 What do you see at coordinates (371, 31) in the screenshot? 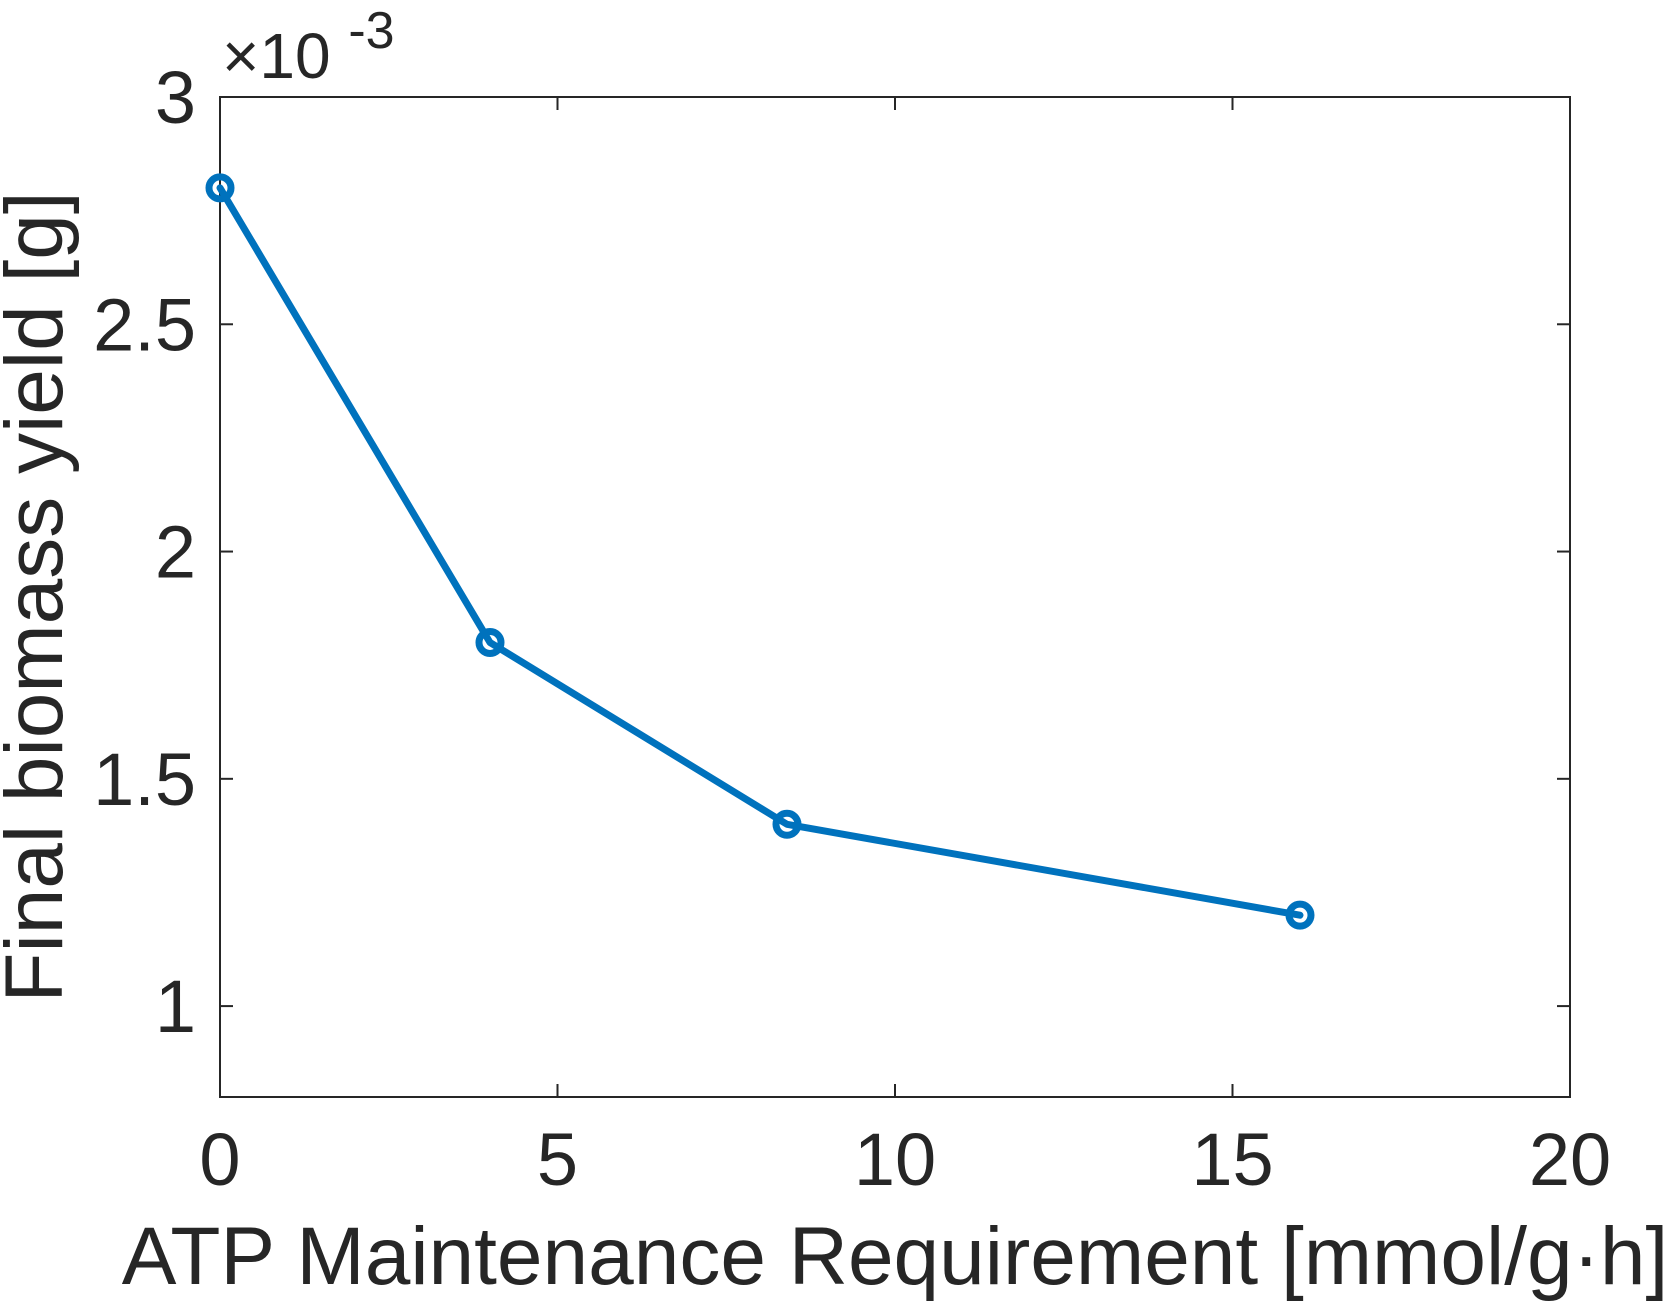
I see `y-exponent-power: -3` at bounding box center [371, 31].